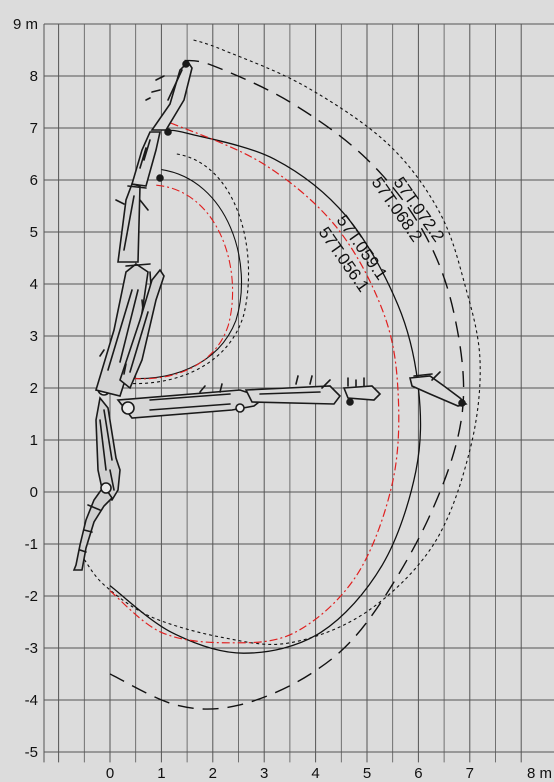 This screenshot has width=554, height=782. I want to click on crane-upright-boom-1-detail, so click(130, 317).